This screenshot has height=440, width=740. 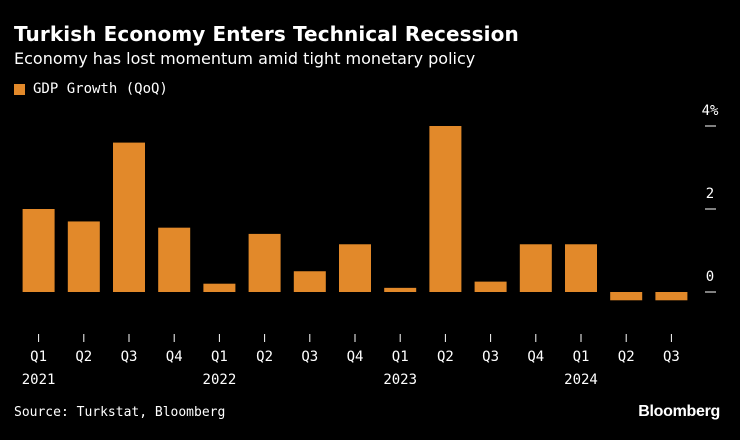 I want to click on x-year-label: 2023, so click(x=400, y=380).